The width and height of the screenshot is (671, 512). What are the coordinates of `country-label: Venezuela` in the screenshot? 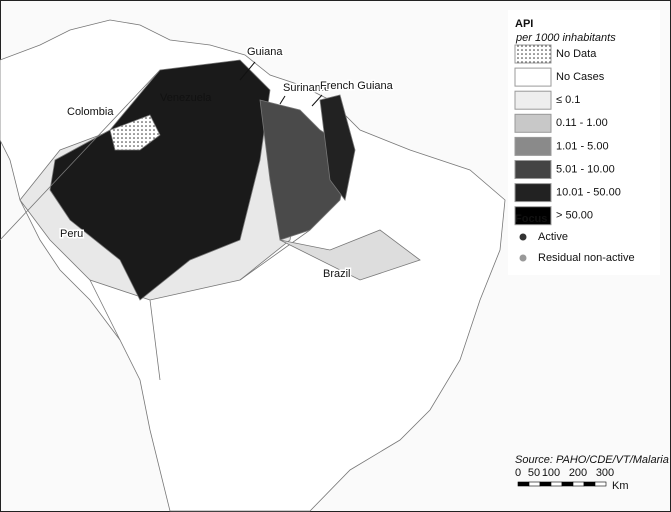 It's located at (186, 98).